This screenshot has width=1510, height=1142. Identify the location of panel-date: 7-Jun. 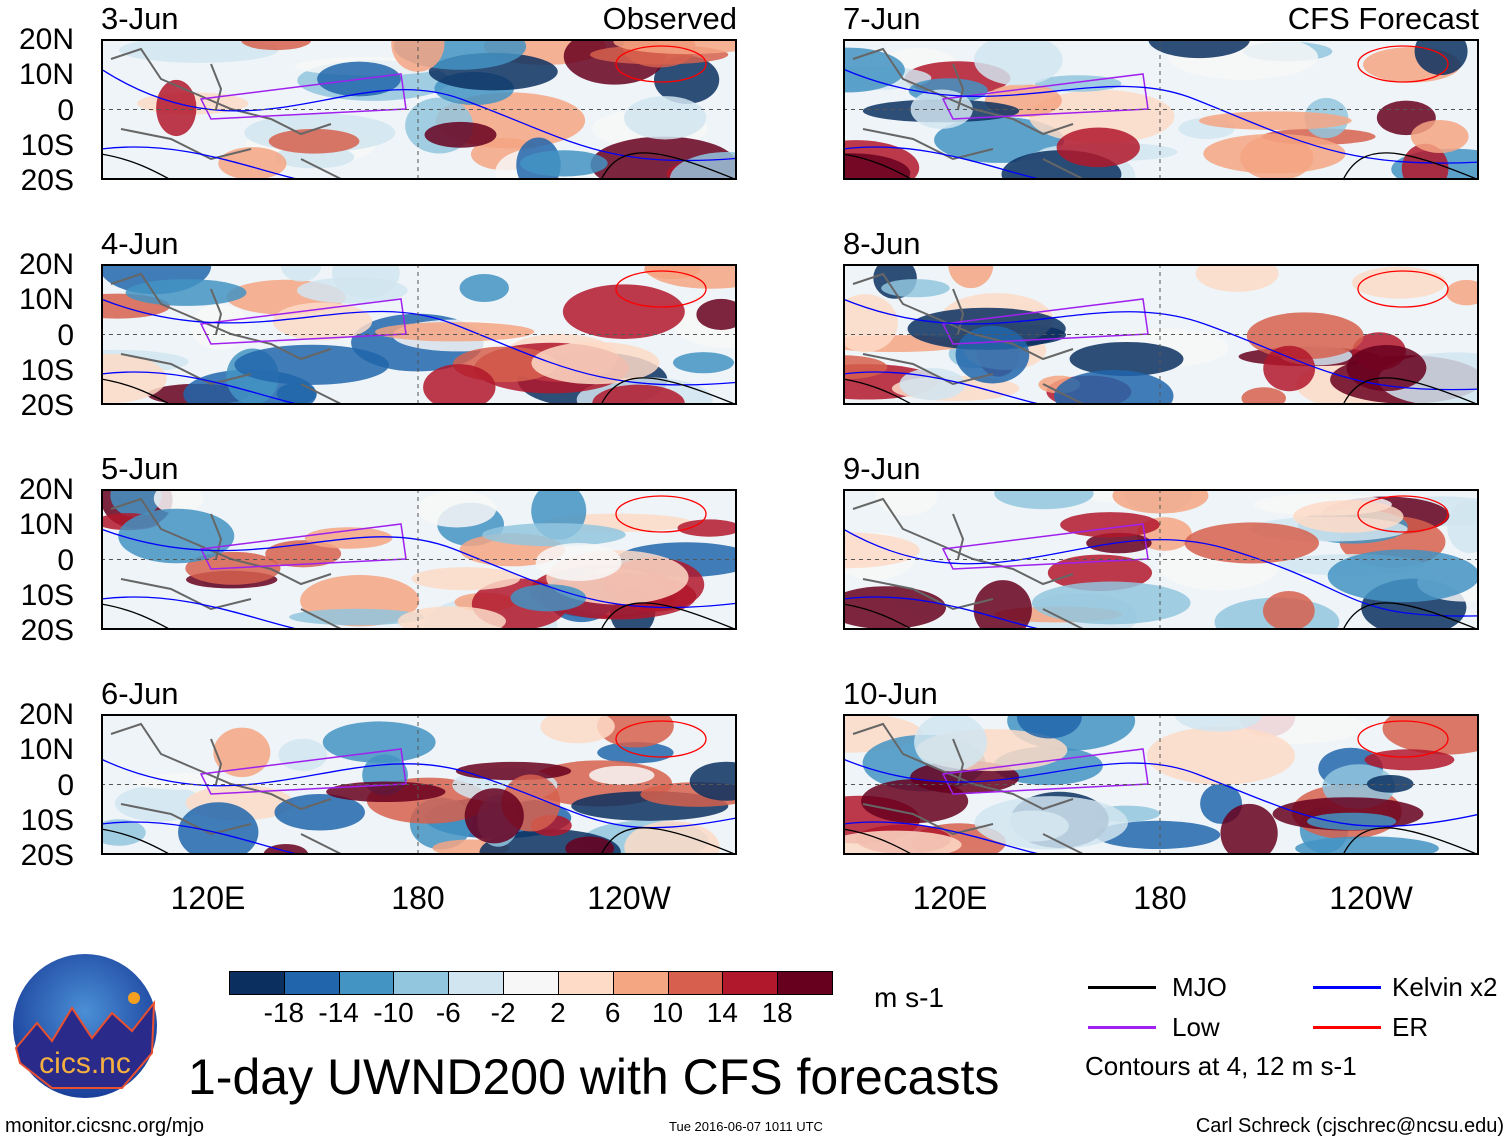
(882, 18).